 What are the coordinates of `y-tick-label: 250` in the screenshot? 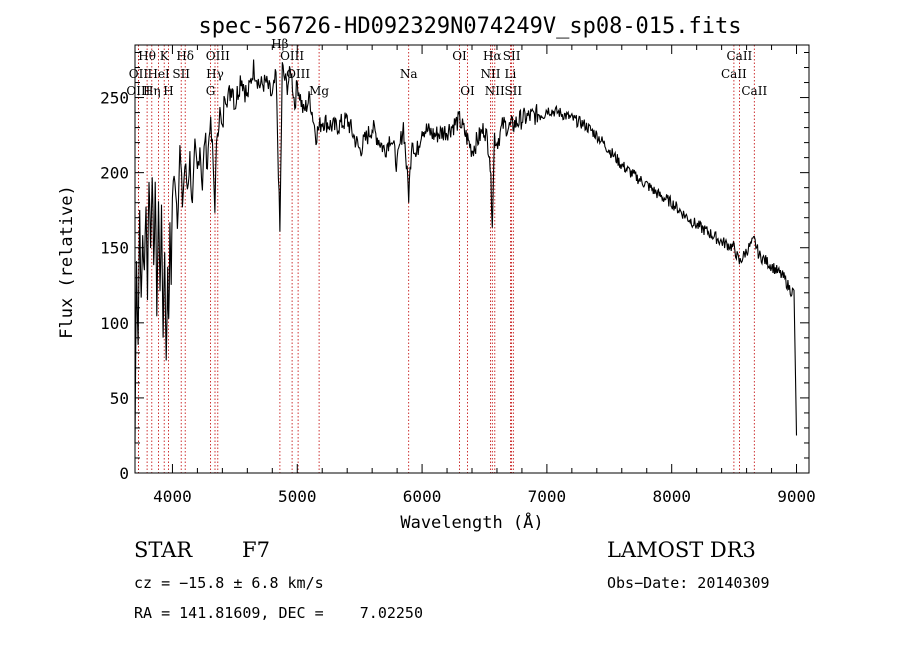 It's located at (114, 98).